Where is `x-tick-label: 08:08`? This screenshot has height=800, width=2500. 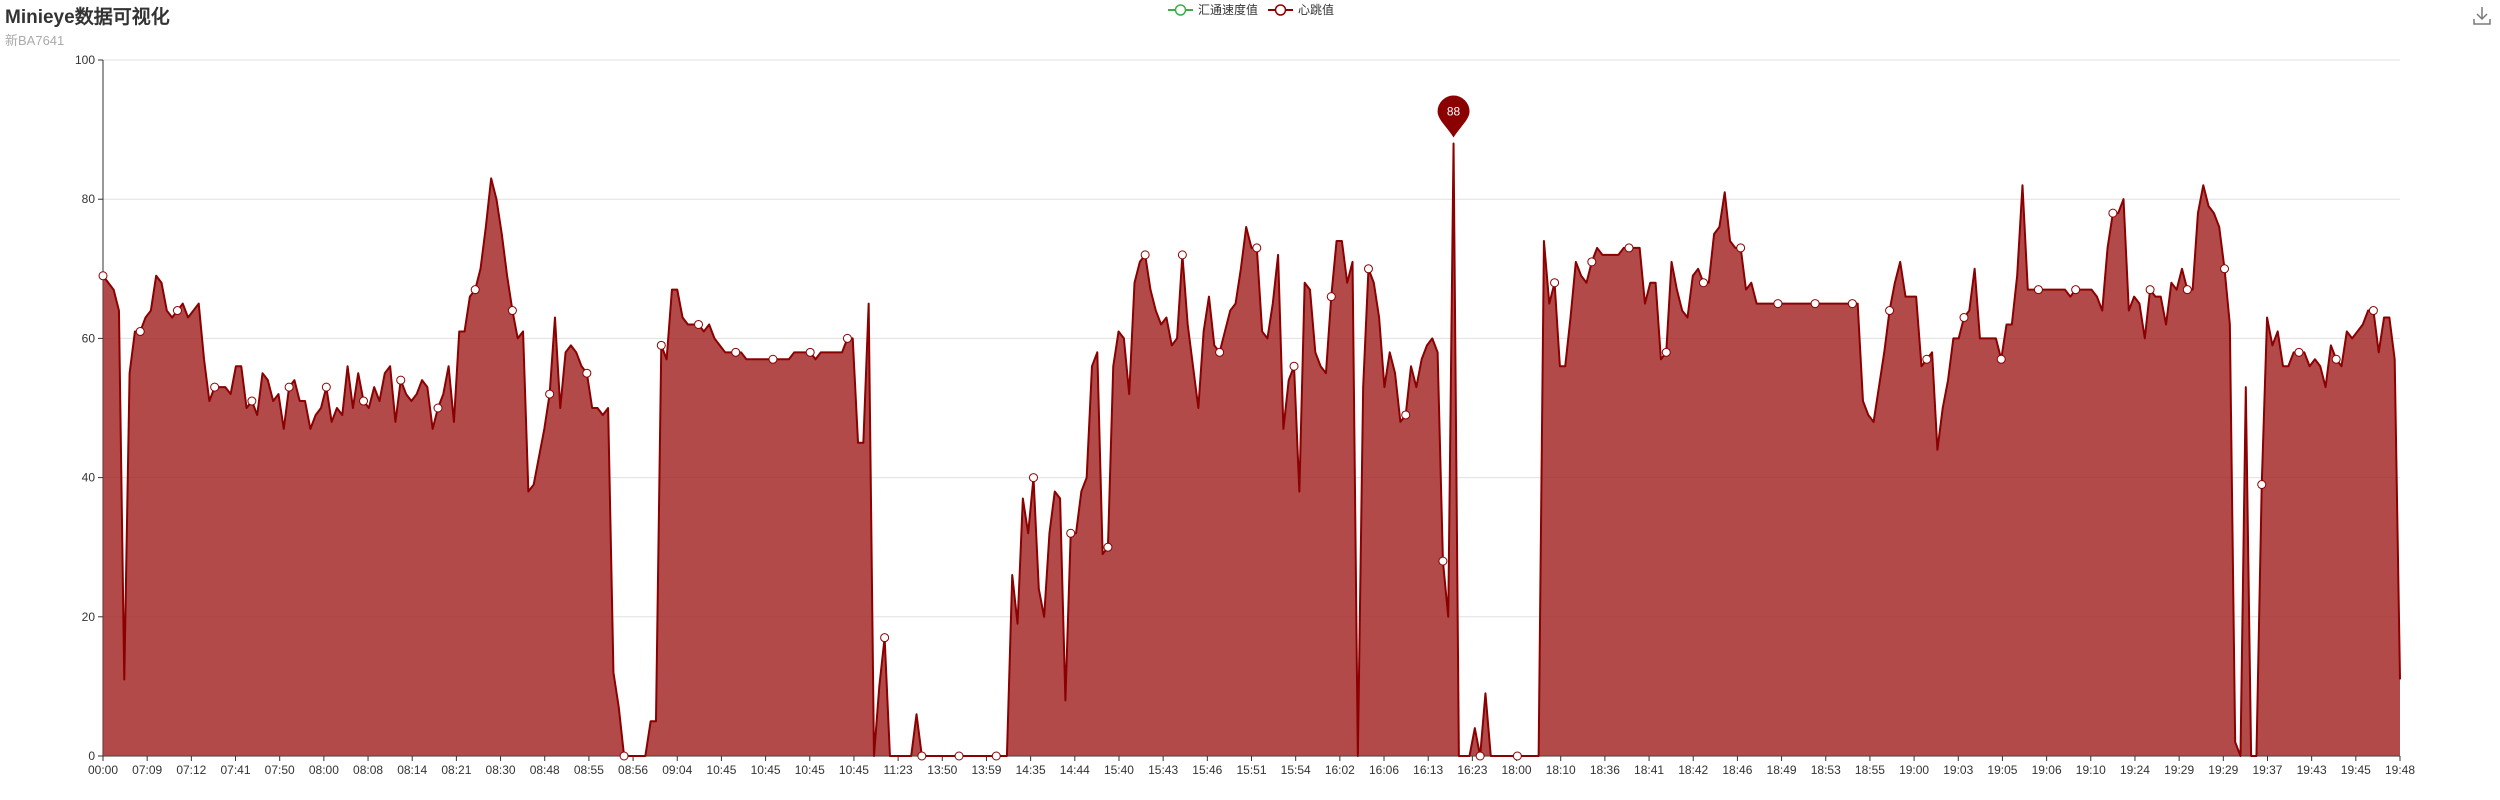 x-tick-label: 08:08 is located at coordinates (368, 770).